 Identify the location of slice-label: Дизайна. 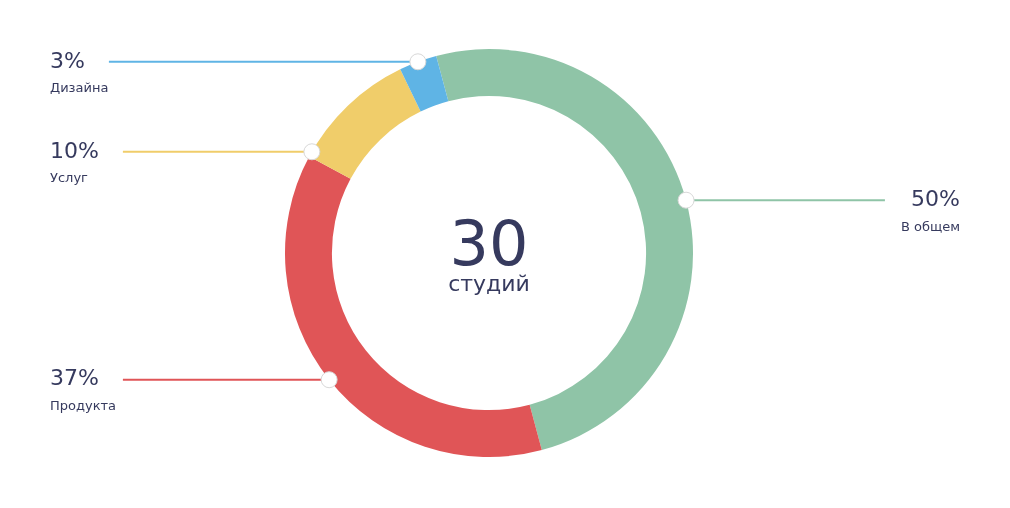
(79, 88).